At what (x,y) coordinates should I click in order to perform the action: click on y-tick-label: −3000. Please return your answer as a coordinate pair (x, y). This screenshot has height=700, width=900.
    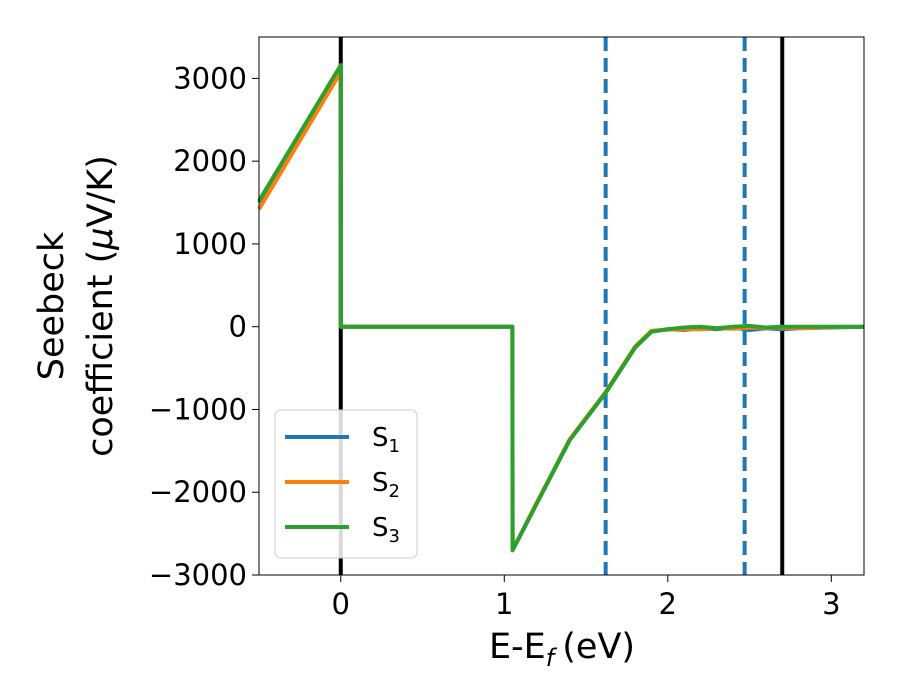
    Looking at the image, I should click on (198, 575).